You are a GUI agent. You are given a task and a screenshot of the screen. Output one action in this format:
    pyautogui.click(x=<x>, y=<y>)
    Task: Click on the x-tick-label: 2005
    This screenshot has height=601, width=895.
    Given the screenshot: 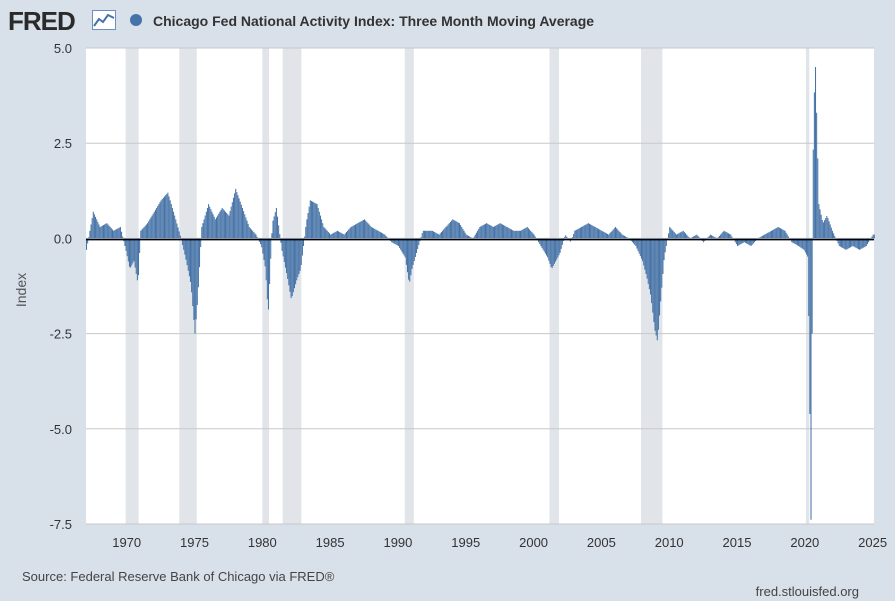 What is the action you would take?
    pyautogui.click(x=601, y=542)
    